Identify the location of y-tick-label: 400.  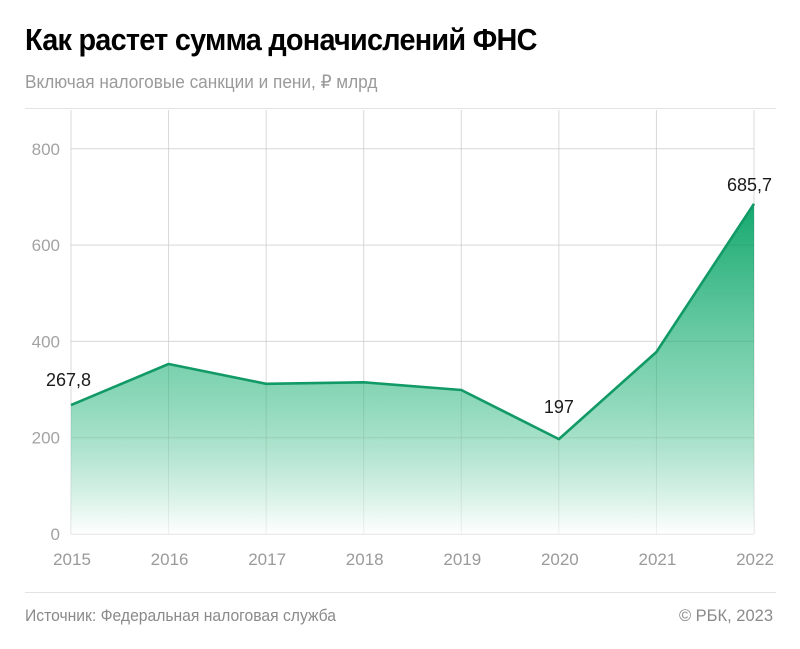
(46, 341).